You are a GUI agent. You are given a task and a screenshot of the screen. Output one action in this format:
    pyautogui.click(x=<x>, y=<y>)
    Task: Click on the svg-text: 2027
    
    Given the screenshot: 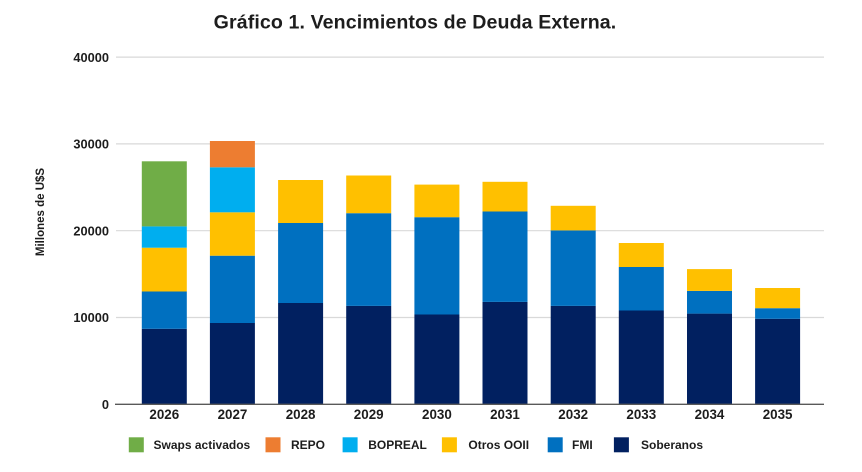 What is the action you would take?
    pyautogui.click(x=233, y=414)
    